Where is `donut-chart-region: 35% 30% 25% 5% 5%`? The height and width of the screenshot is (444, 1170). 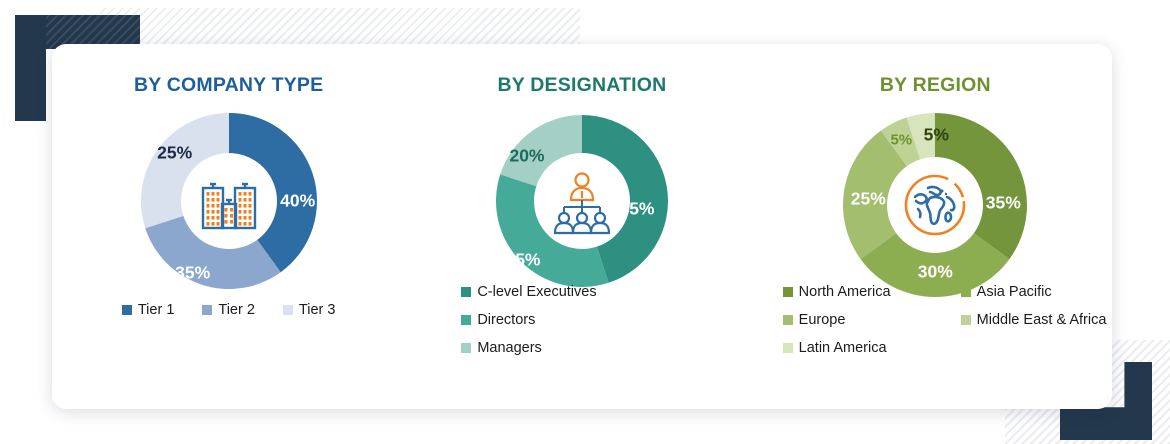
donut-chart-region: 35% 30% 25% 5% 5% is located at coordinates (935, 205).